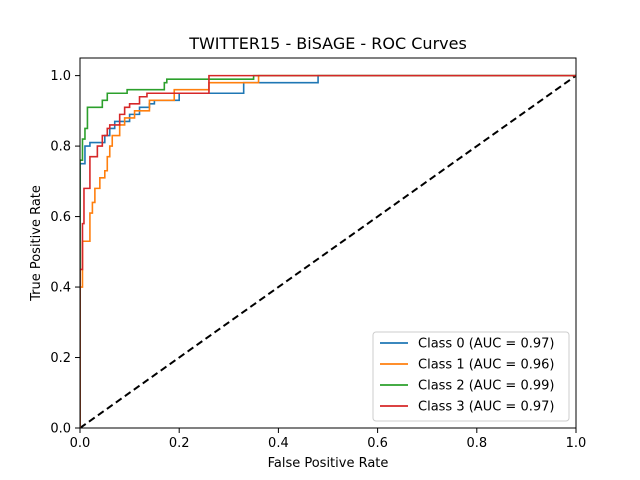  What do you see at coordinates (36, 243) in the screenshot?
I see `y-axis-label: True Positive Rate` at bounding box center [36, 243].